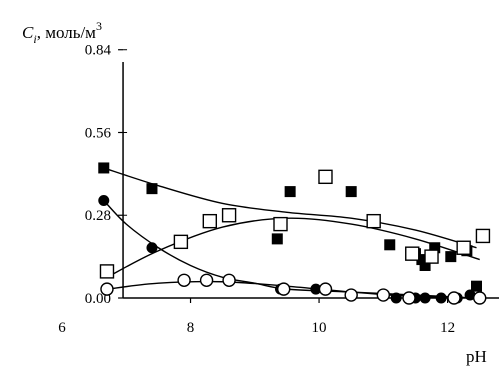 This screenshot has height=372, width=502. What do you see at coordinates (319, 328) in the screenshot?
I see `x-tick-label: 10` at bounding box center [319, 328].